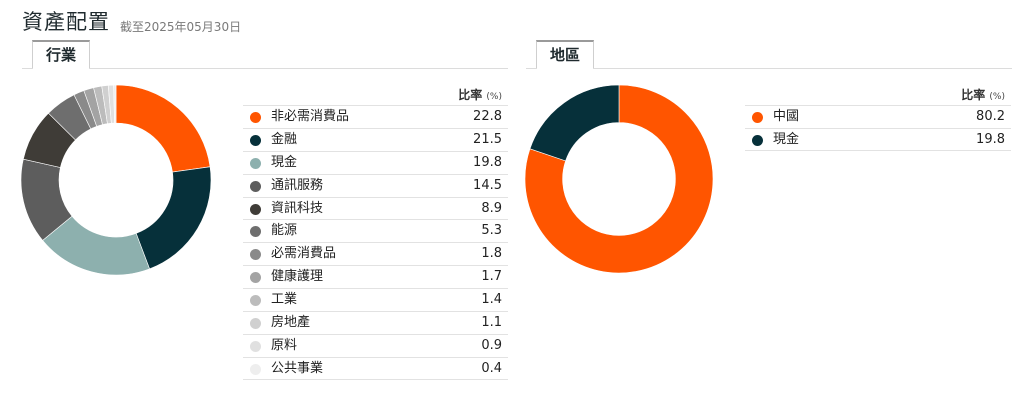 This screenshot has height=413, width=1024. What do you see at coordinates (375, 368) in the screenshot?
I see `table-row: 公共事業 0.4` at bounding box center [375, 368].